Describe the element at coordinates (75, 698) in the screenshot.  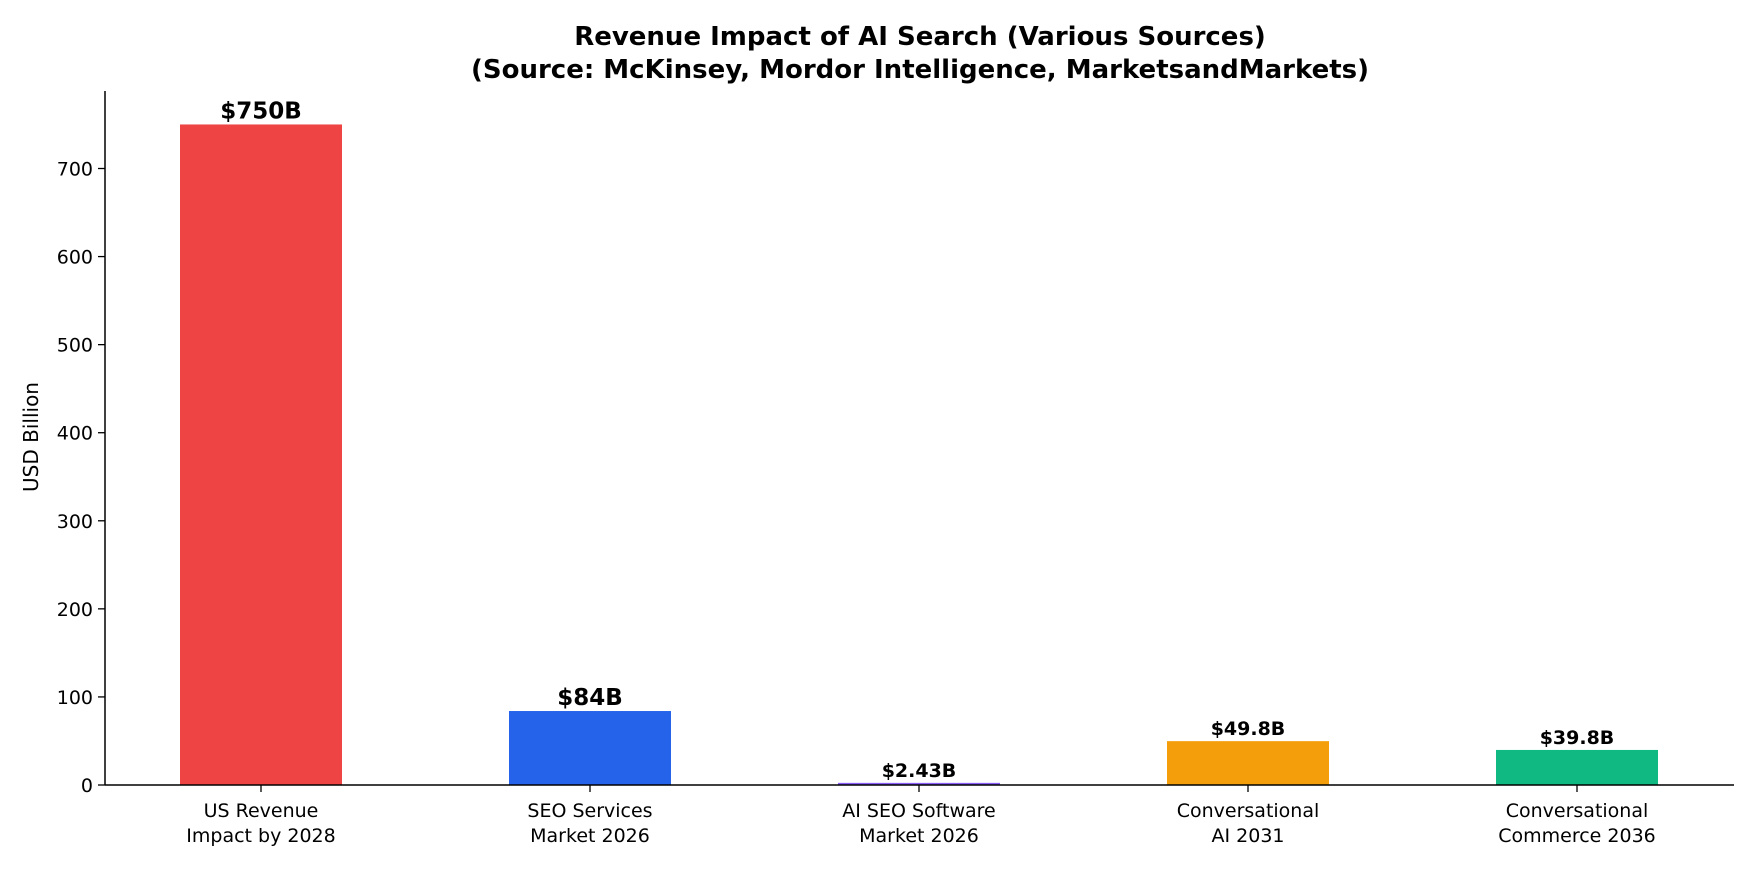
I see `y-tick-label: 100` at that location.